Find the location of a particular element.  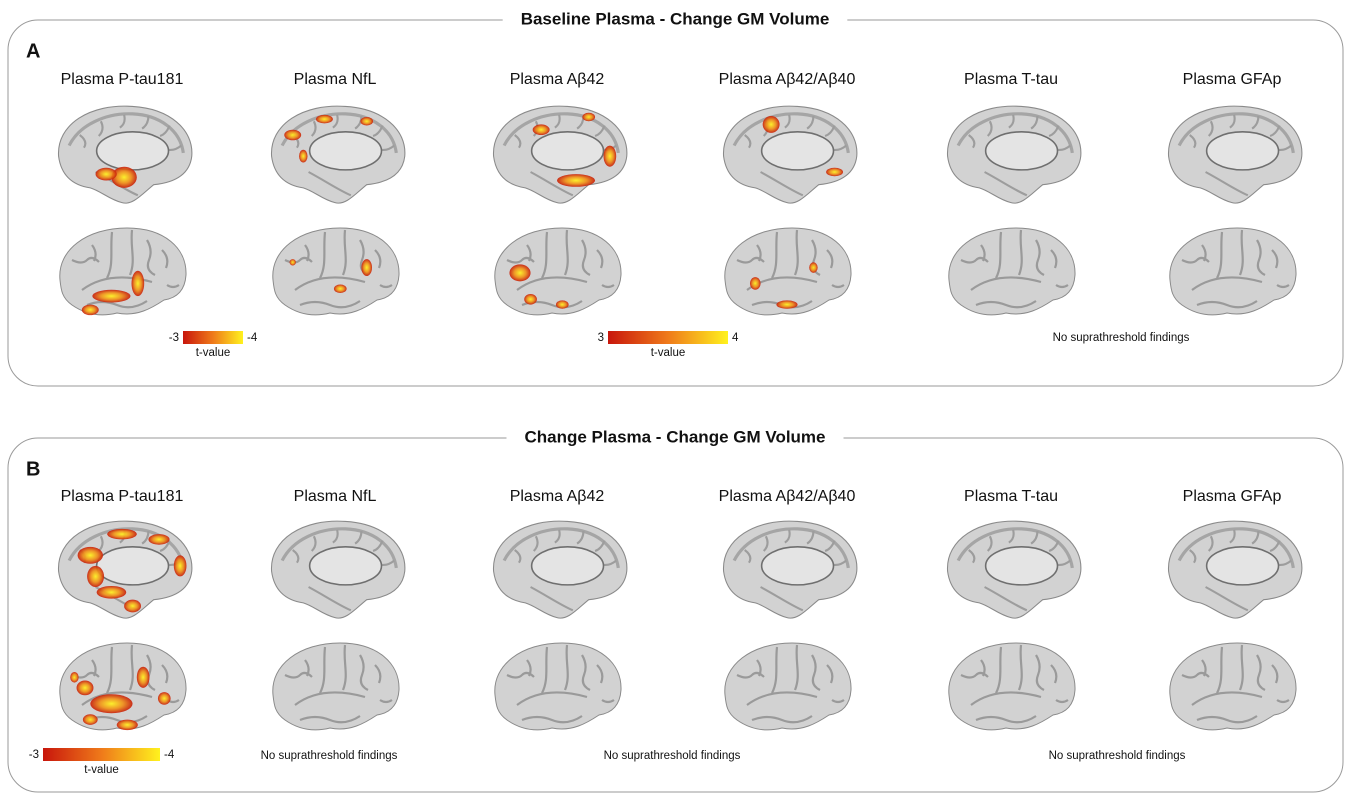

colorbar-min: 3 is located at coordinates (601, 338).